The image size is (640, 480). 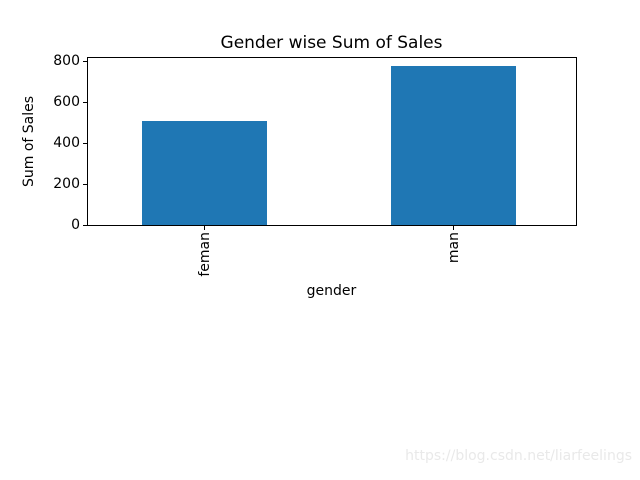 I want to click on y-tick-label: 800, so click(x=66, y=61).